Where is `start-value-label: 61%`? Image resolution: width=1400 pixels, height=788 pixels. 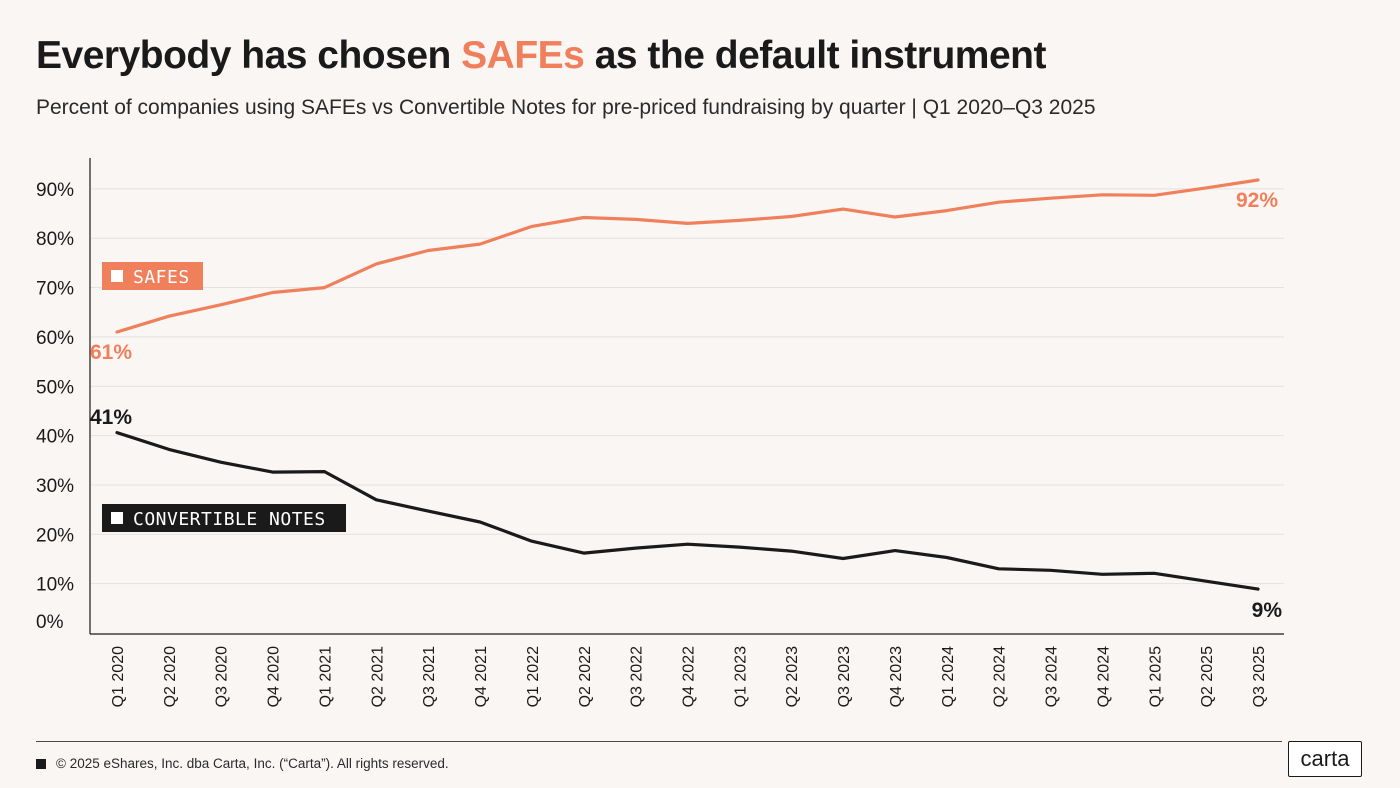
start-value-label: 61% is located at coordinates (111, 352).